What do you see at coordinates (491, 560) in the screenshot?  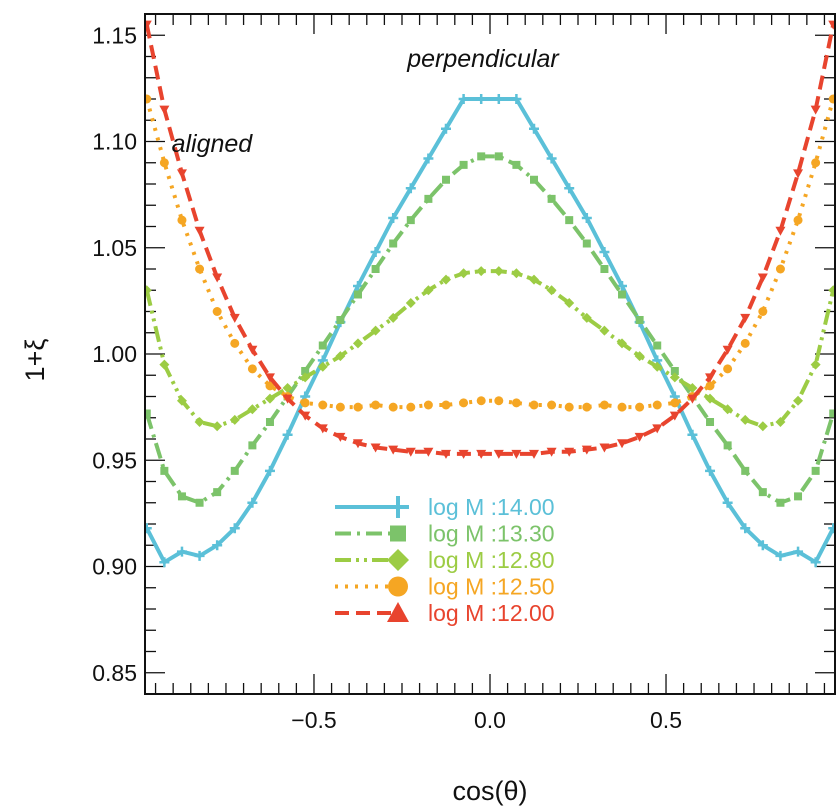 I see `legend-label: log M :12.80` at bounding box center [491, 560].